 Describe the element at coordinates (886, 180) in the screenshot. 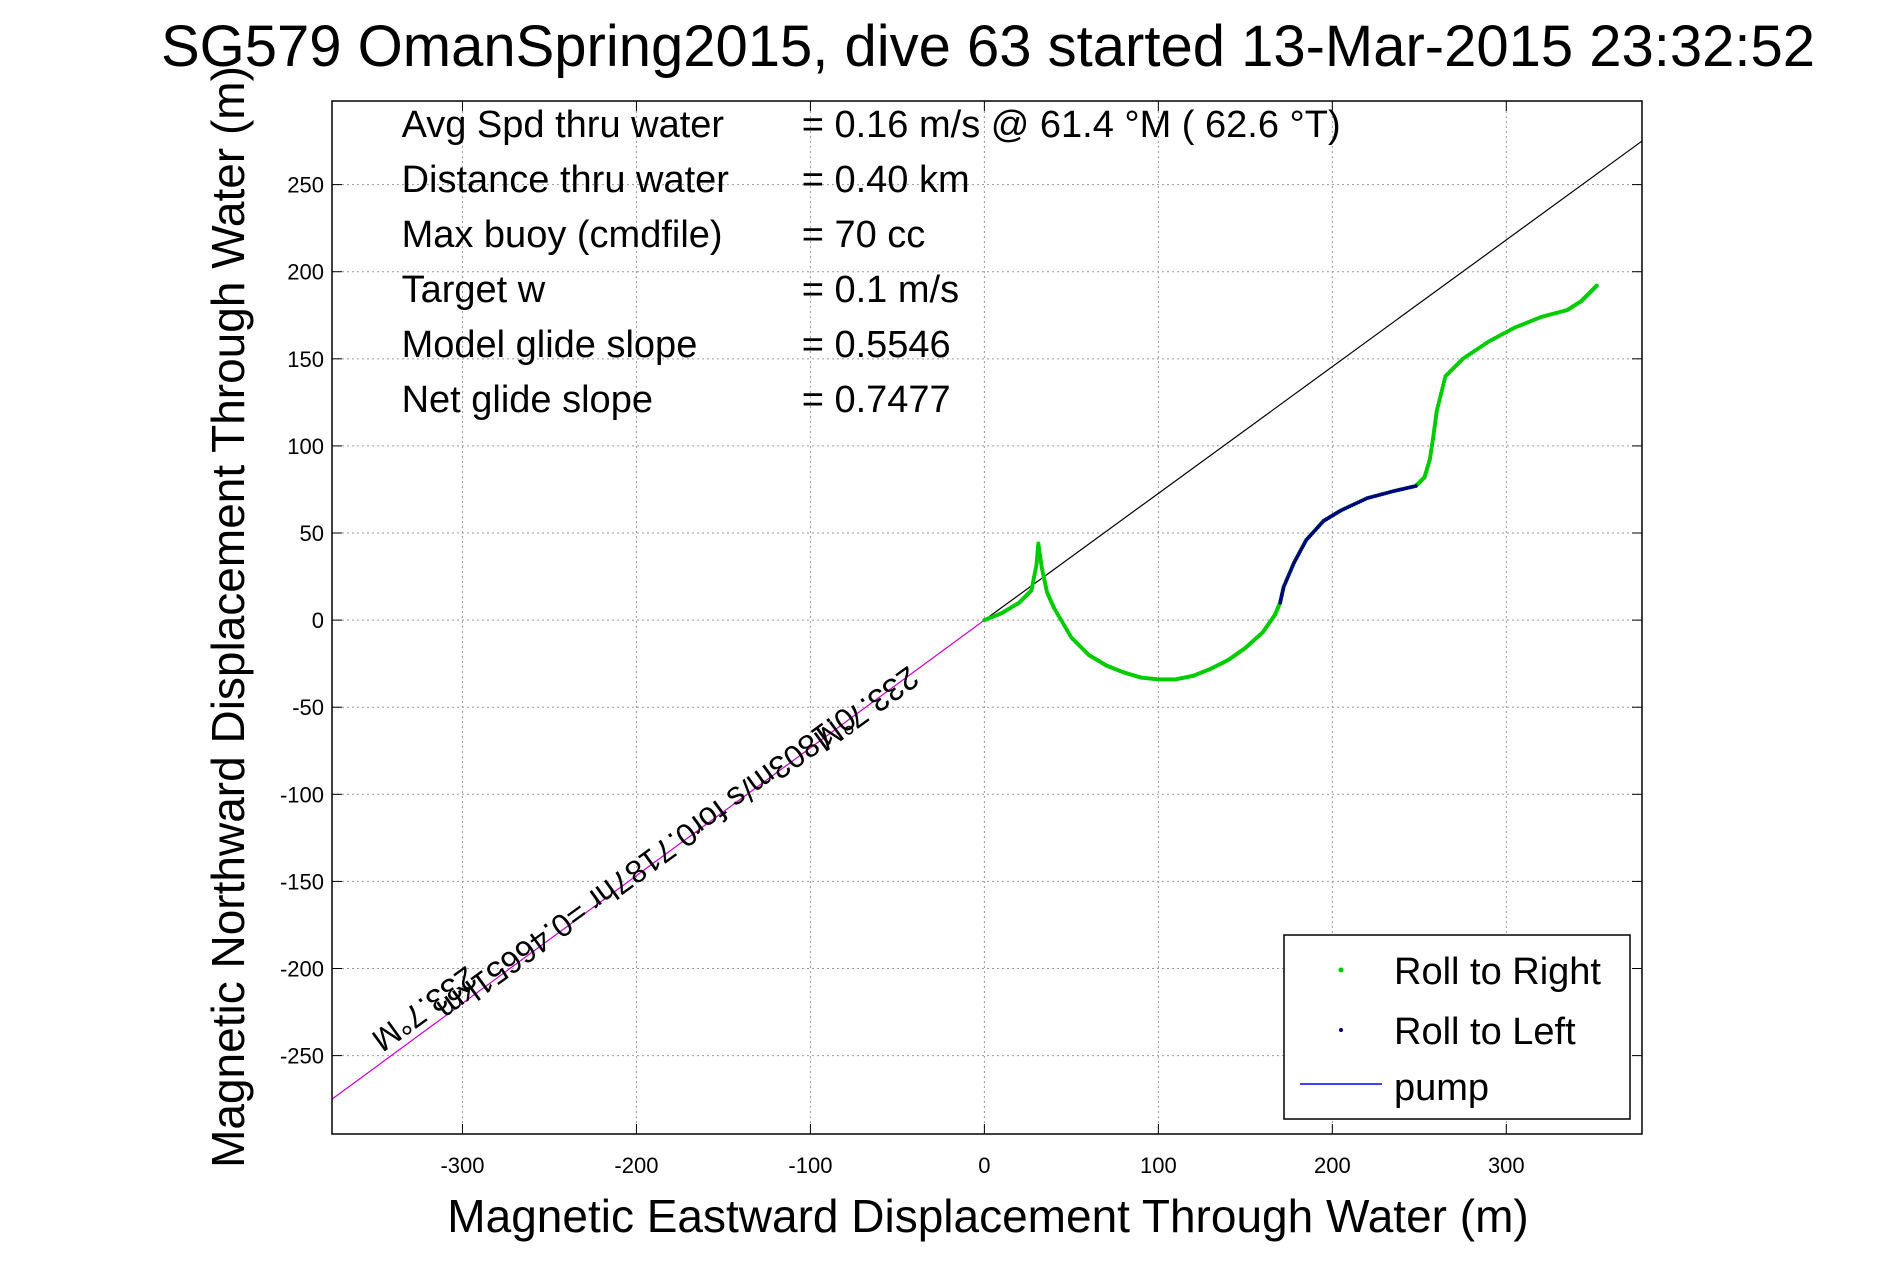

I see `stat-value: = 0.40 km` at that location.